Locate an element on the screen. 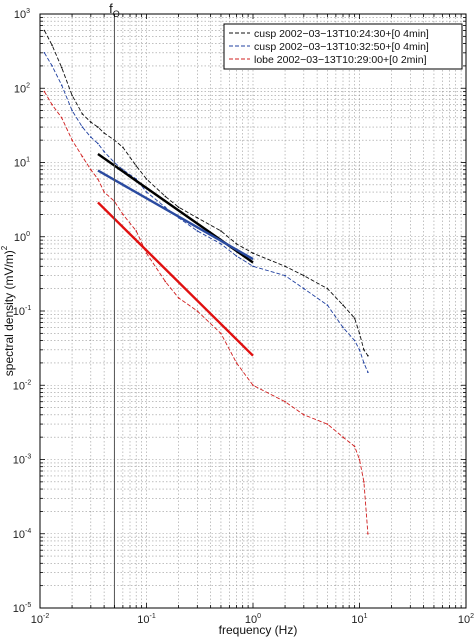 The width and height of the screenshot is (474, 639). legend-label: cusp 2002−03−13T10:32:50+[0 4min] is located at coordinates (341, 47).